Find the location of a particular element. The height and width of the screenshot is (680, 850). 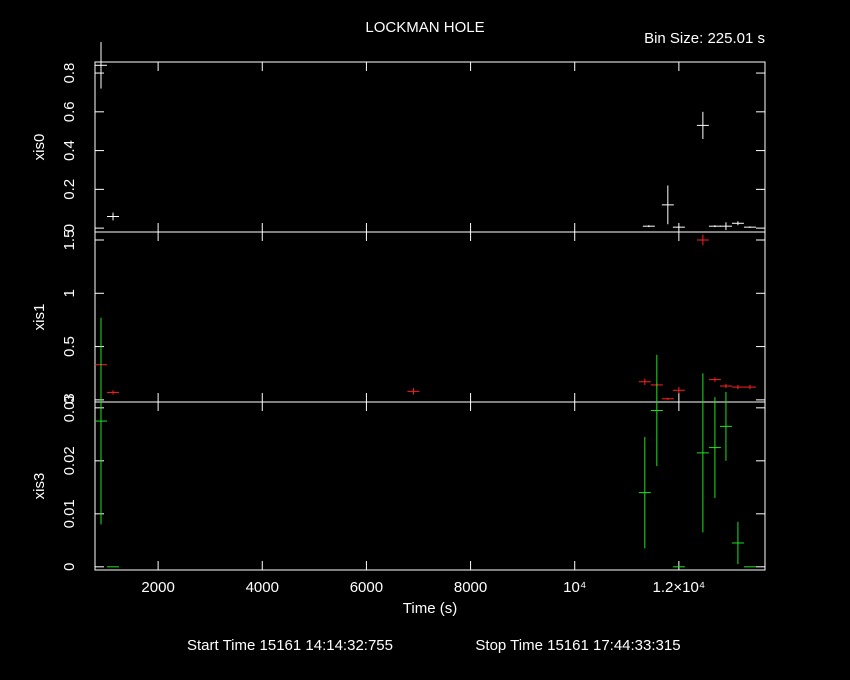

y-tick-label: 0.01 is located at coordinates (69, 513).